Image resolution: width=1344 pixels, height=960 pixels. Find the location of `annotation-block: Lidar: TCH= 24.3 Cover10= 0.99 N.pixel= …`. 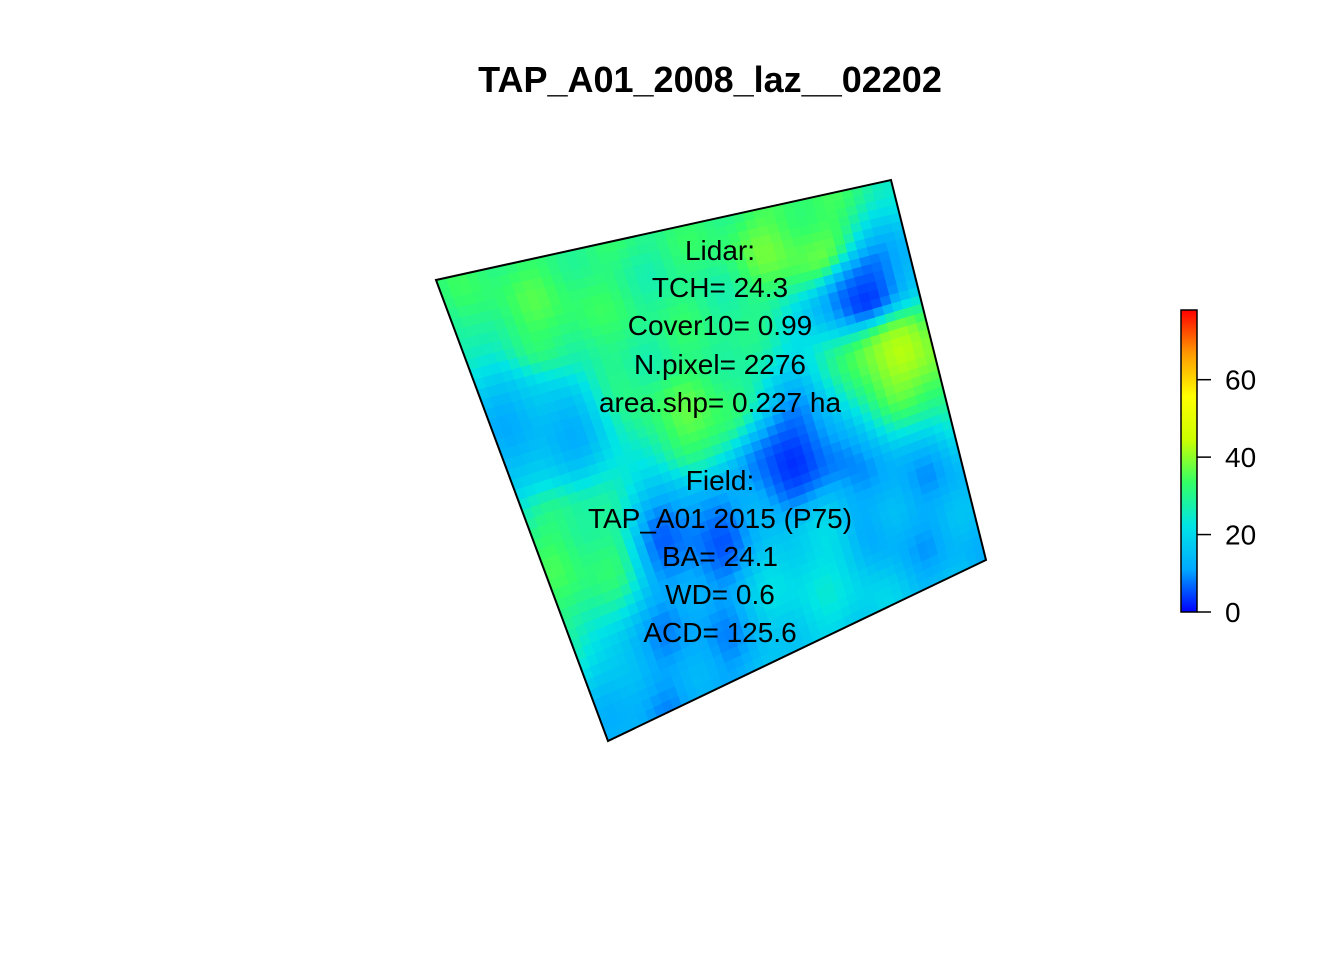

annotation-block: Lidar: TCH= 24.3 Cover10= 0.99 N.pixel= … is located at coordinates (720, 441).